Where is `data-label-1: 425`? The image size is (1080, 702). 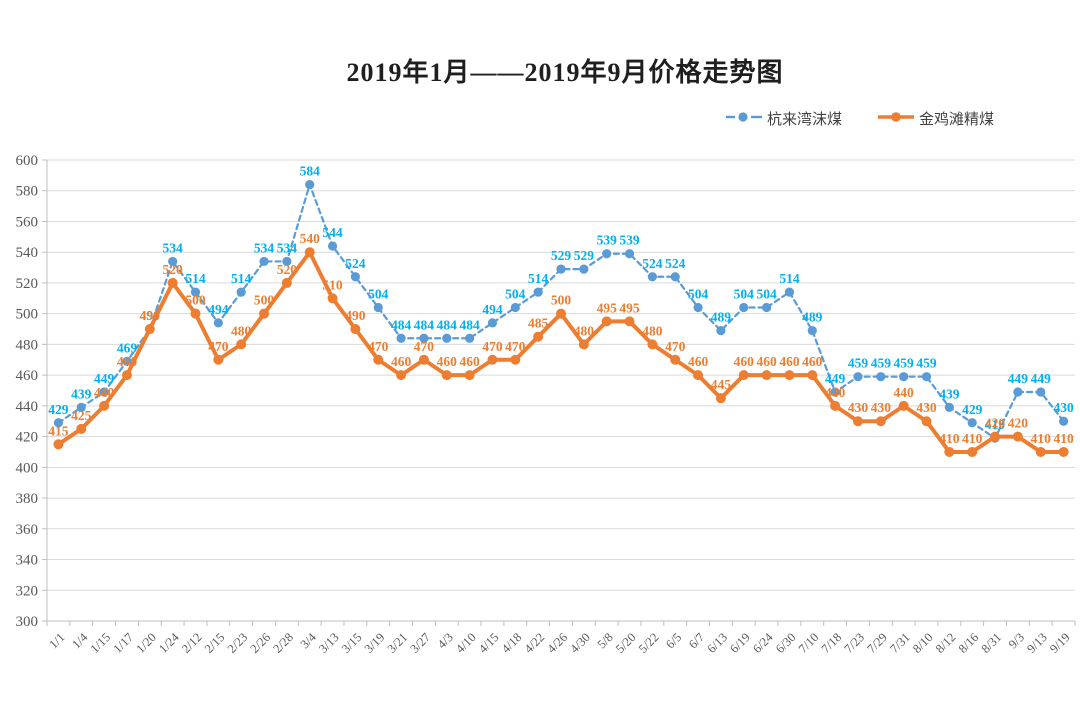
data-label-1: 425 is located at coordinates (81, 415).